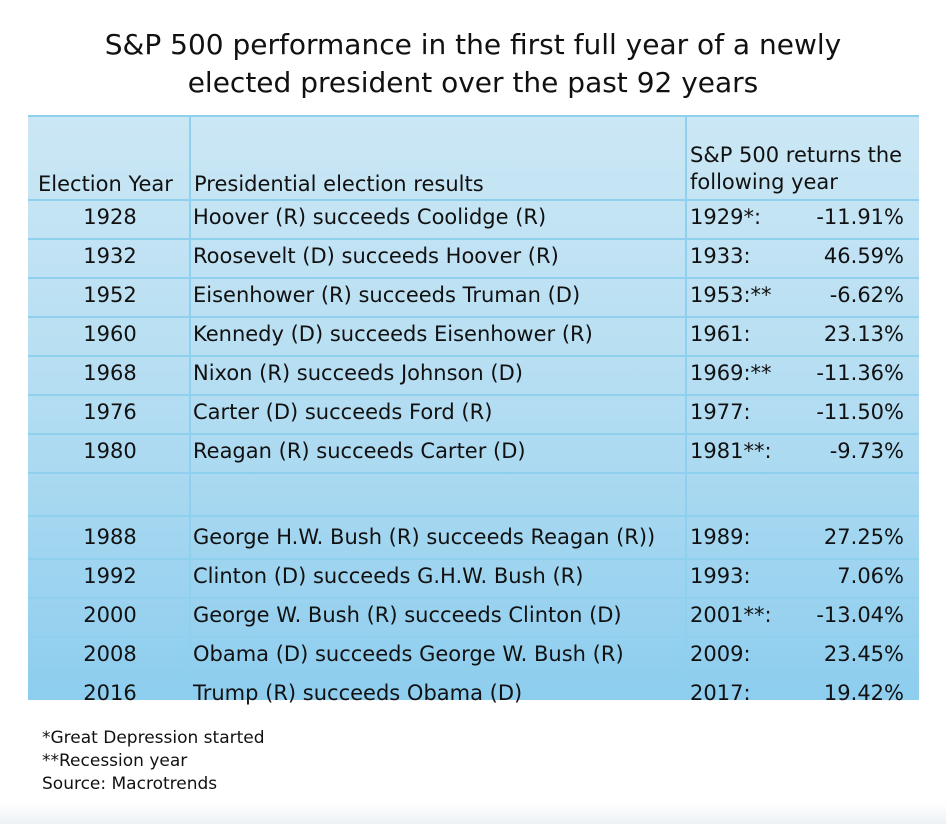 The image size is (946, 824). Describe the element at coordinates (110, 256) in the screenshot. I see `election-year-cell: 1932` at that location.